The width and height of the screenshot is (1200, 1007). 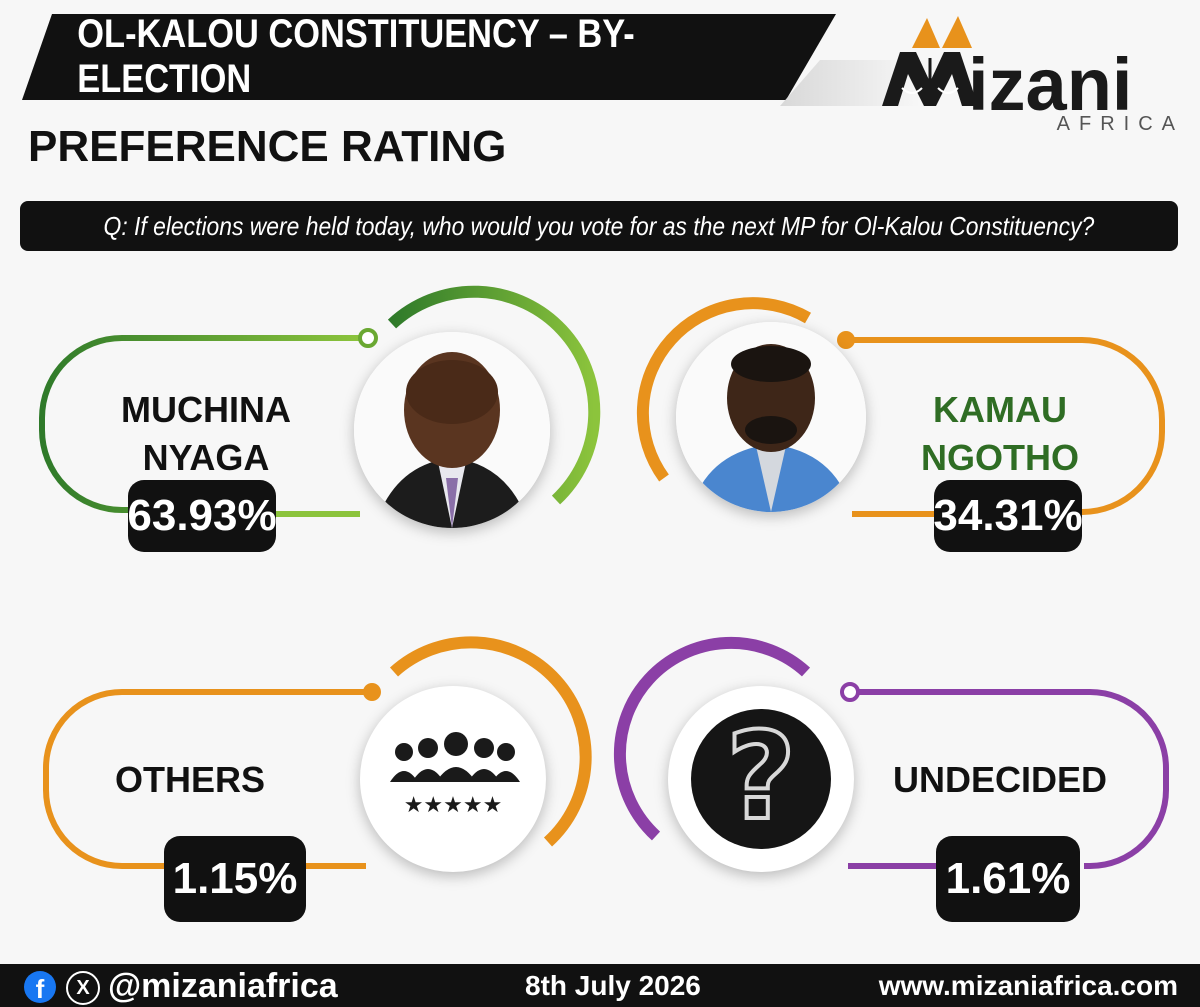 What do you see at coordinates (930, 61) in the screenshot?
I see `logo-m-icon` at bounding box center [930, 61].